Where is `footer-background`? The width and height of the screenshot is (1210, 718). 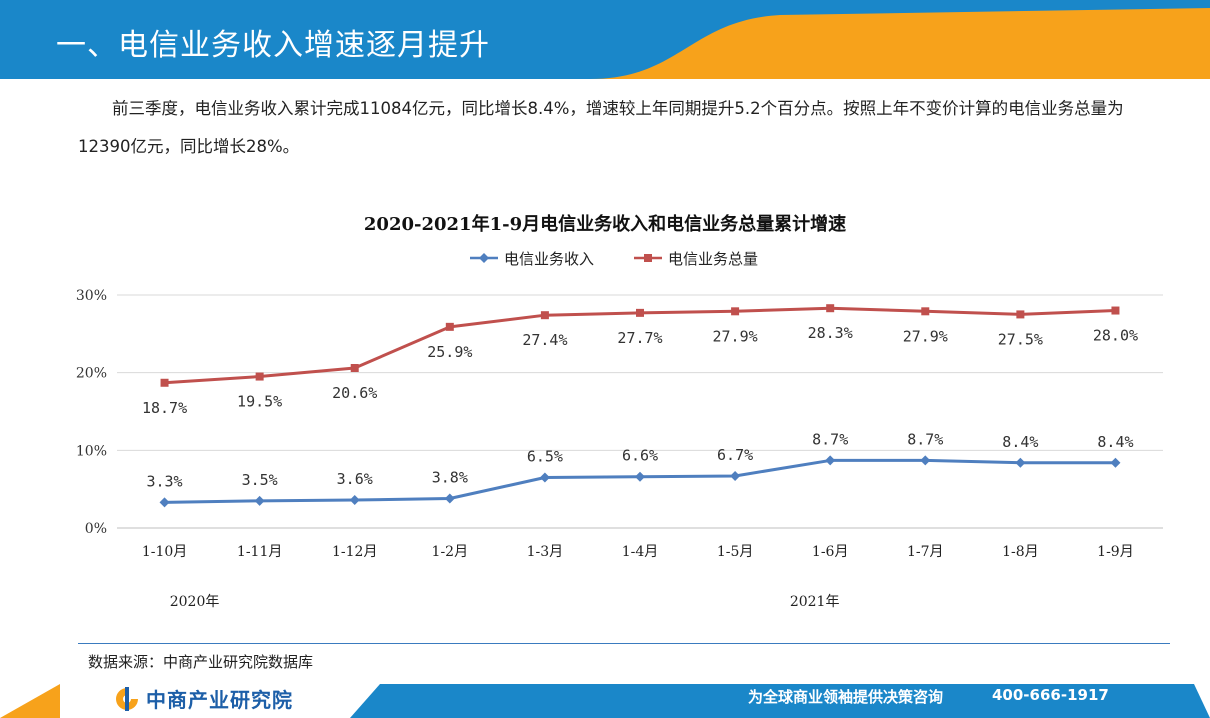
footer-background is located at coordinates (605, 701).